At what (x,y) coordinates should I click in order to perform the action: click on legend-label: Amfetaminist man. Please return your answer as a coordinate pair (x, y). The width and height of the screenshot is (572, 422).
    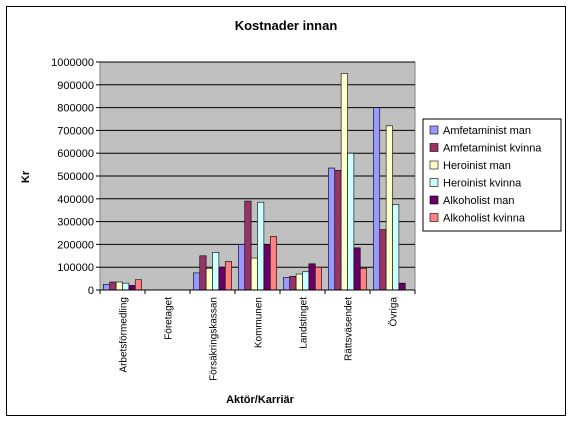
    Looking at the image, I should click on (487, 131).